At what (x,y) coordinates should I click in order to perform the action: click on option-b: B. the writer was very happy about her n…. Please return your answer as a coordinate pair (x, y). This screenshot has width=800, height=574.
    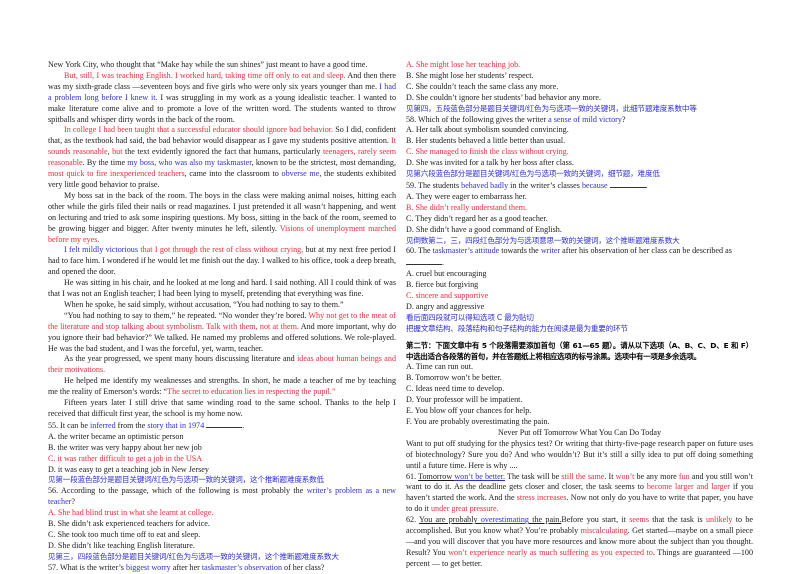
    Looking at the image, I should click on (125, 447).